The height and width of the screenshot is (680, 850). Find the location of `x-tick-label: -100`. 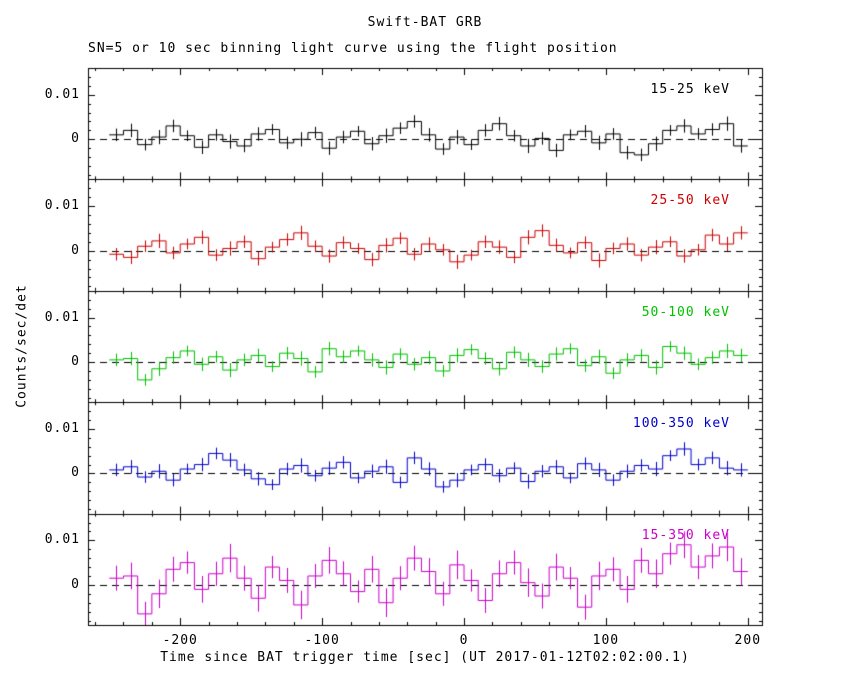

x-tick-label: -100 is located at coordinates (322, 640).